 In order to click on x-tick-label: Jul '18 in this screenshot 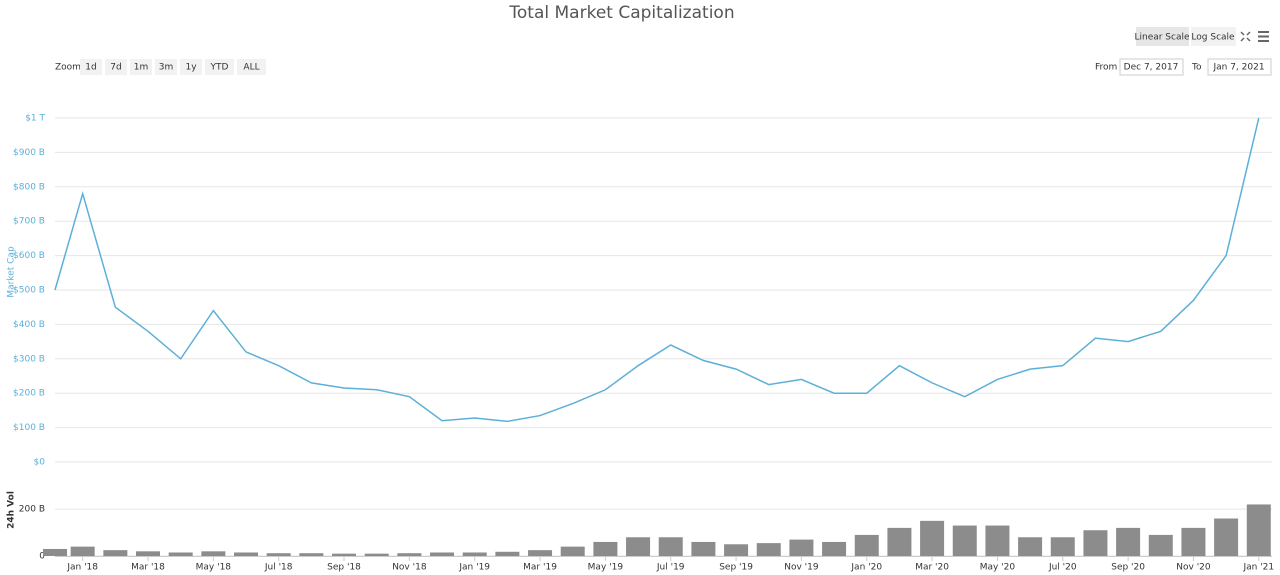, I will do `click(278, 568)`.